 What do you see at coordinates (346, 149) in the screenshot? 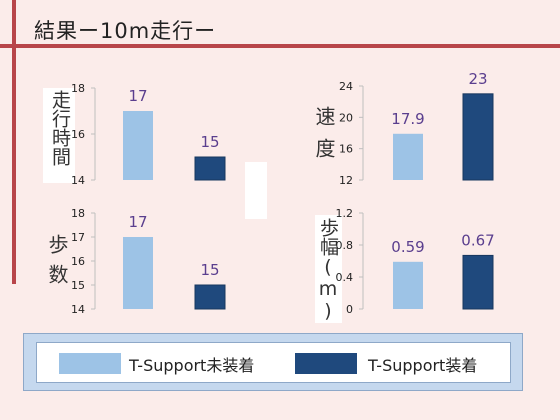
I see `y-tick-label-speed: 16` at bounding box center [346, 149].